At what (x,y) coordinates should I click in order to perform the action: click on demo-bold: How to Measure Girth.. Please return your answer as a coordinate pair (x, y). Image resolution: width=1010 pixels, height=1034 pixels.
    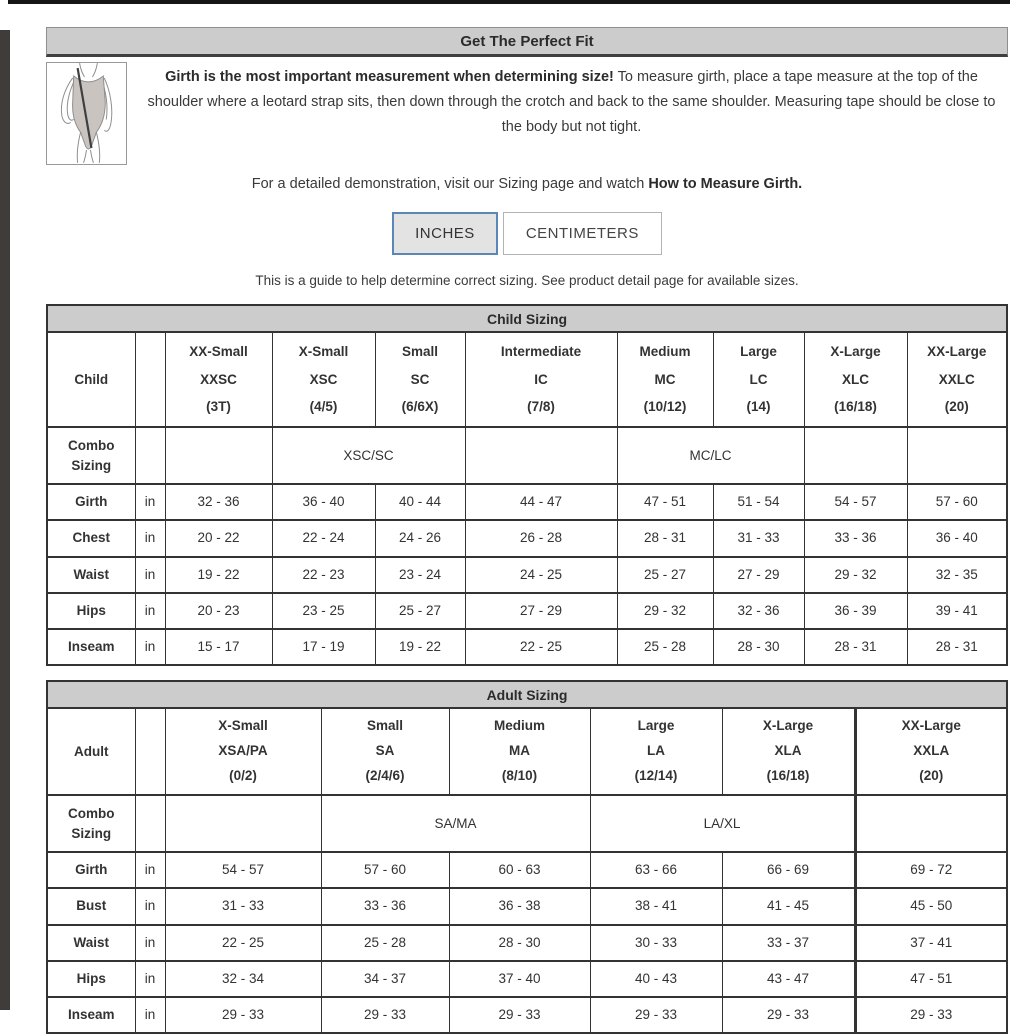
    Looking at the image, I should click on (725, 184).